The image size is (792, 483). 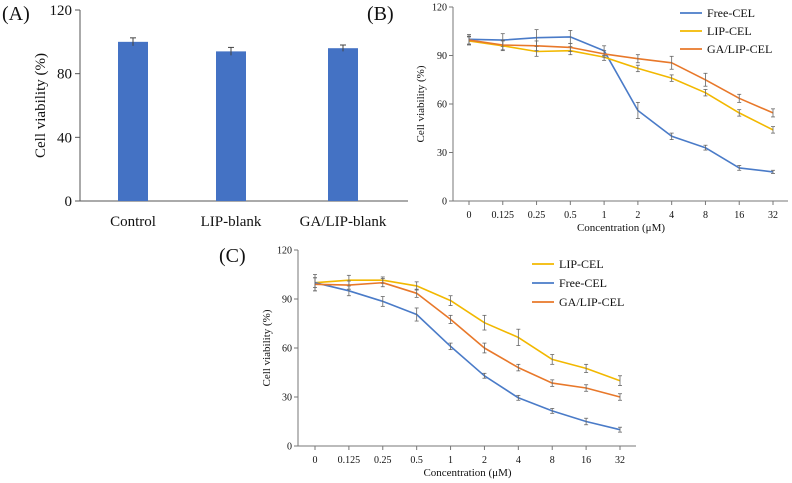 I want to click on panel-b-chart-label: (B), so click(x=380, y=14).